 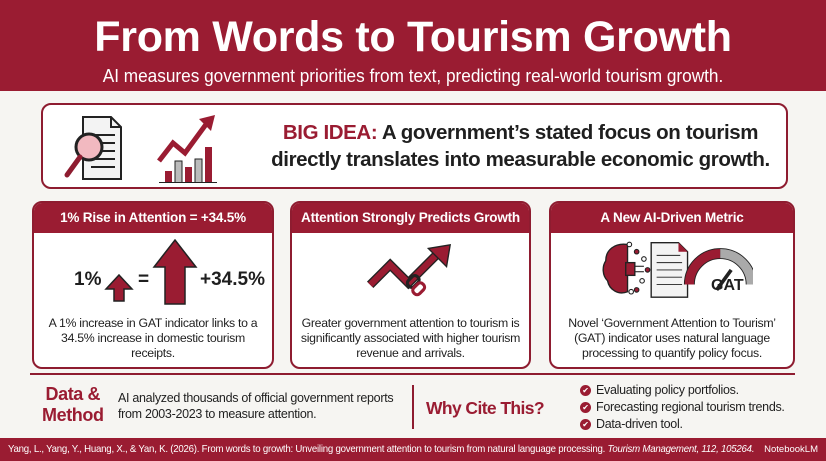 What do you see at coordinates (667, 390) in the screenshot?
I see `list-item-text: Evaluating policy portfolios.` at bounding box center [667, 390].